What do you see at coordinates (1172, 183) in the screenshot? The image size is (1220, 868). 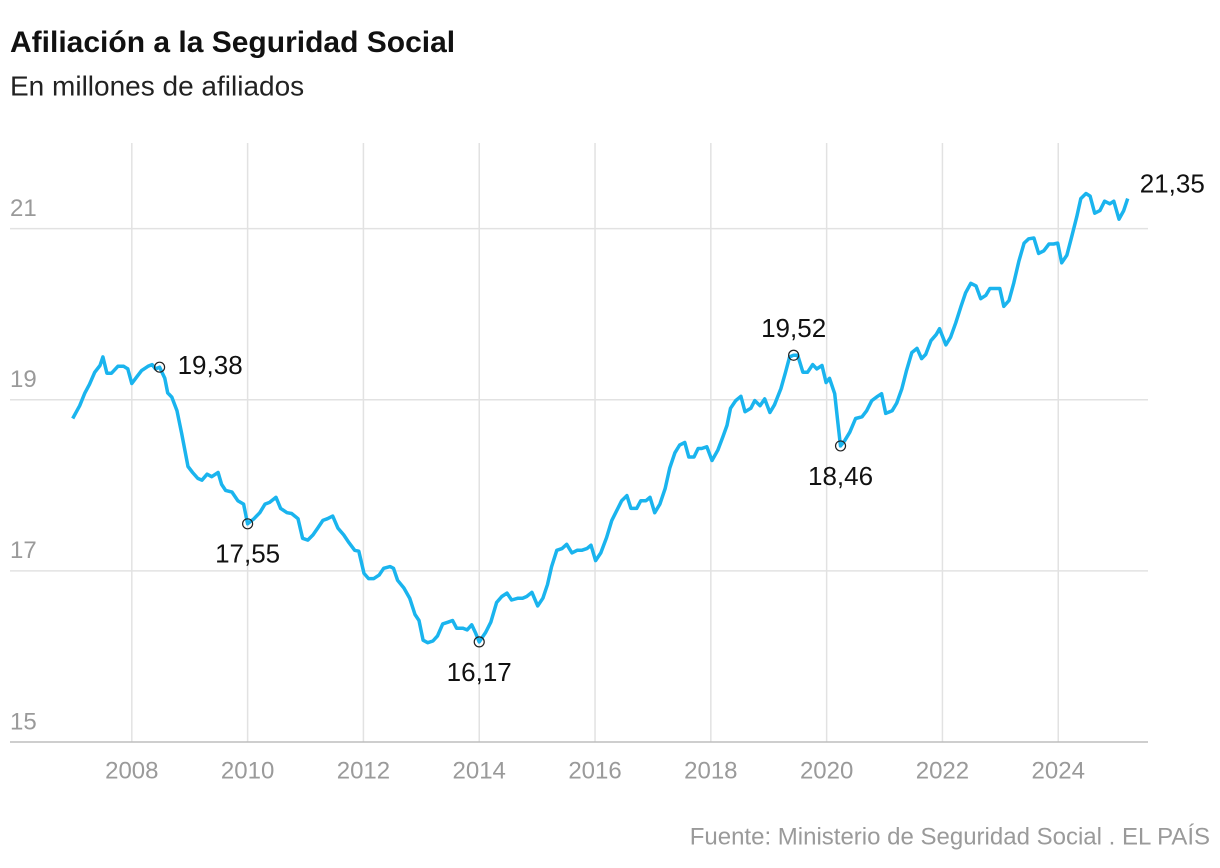 I see `annotation-label: 21,35` at bounding box center [1172, 183].